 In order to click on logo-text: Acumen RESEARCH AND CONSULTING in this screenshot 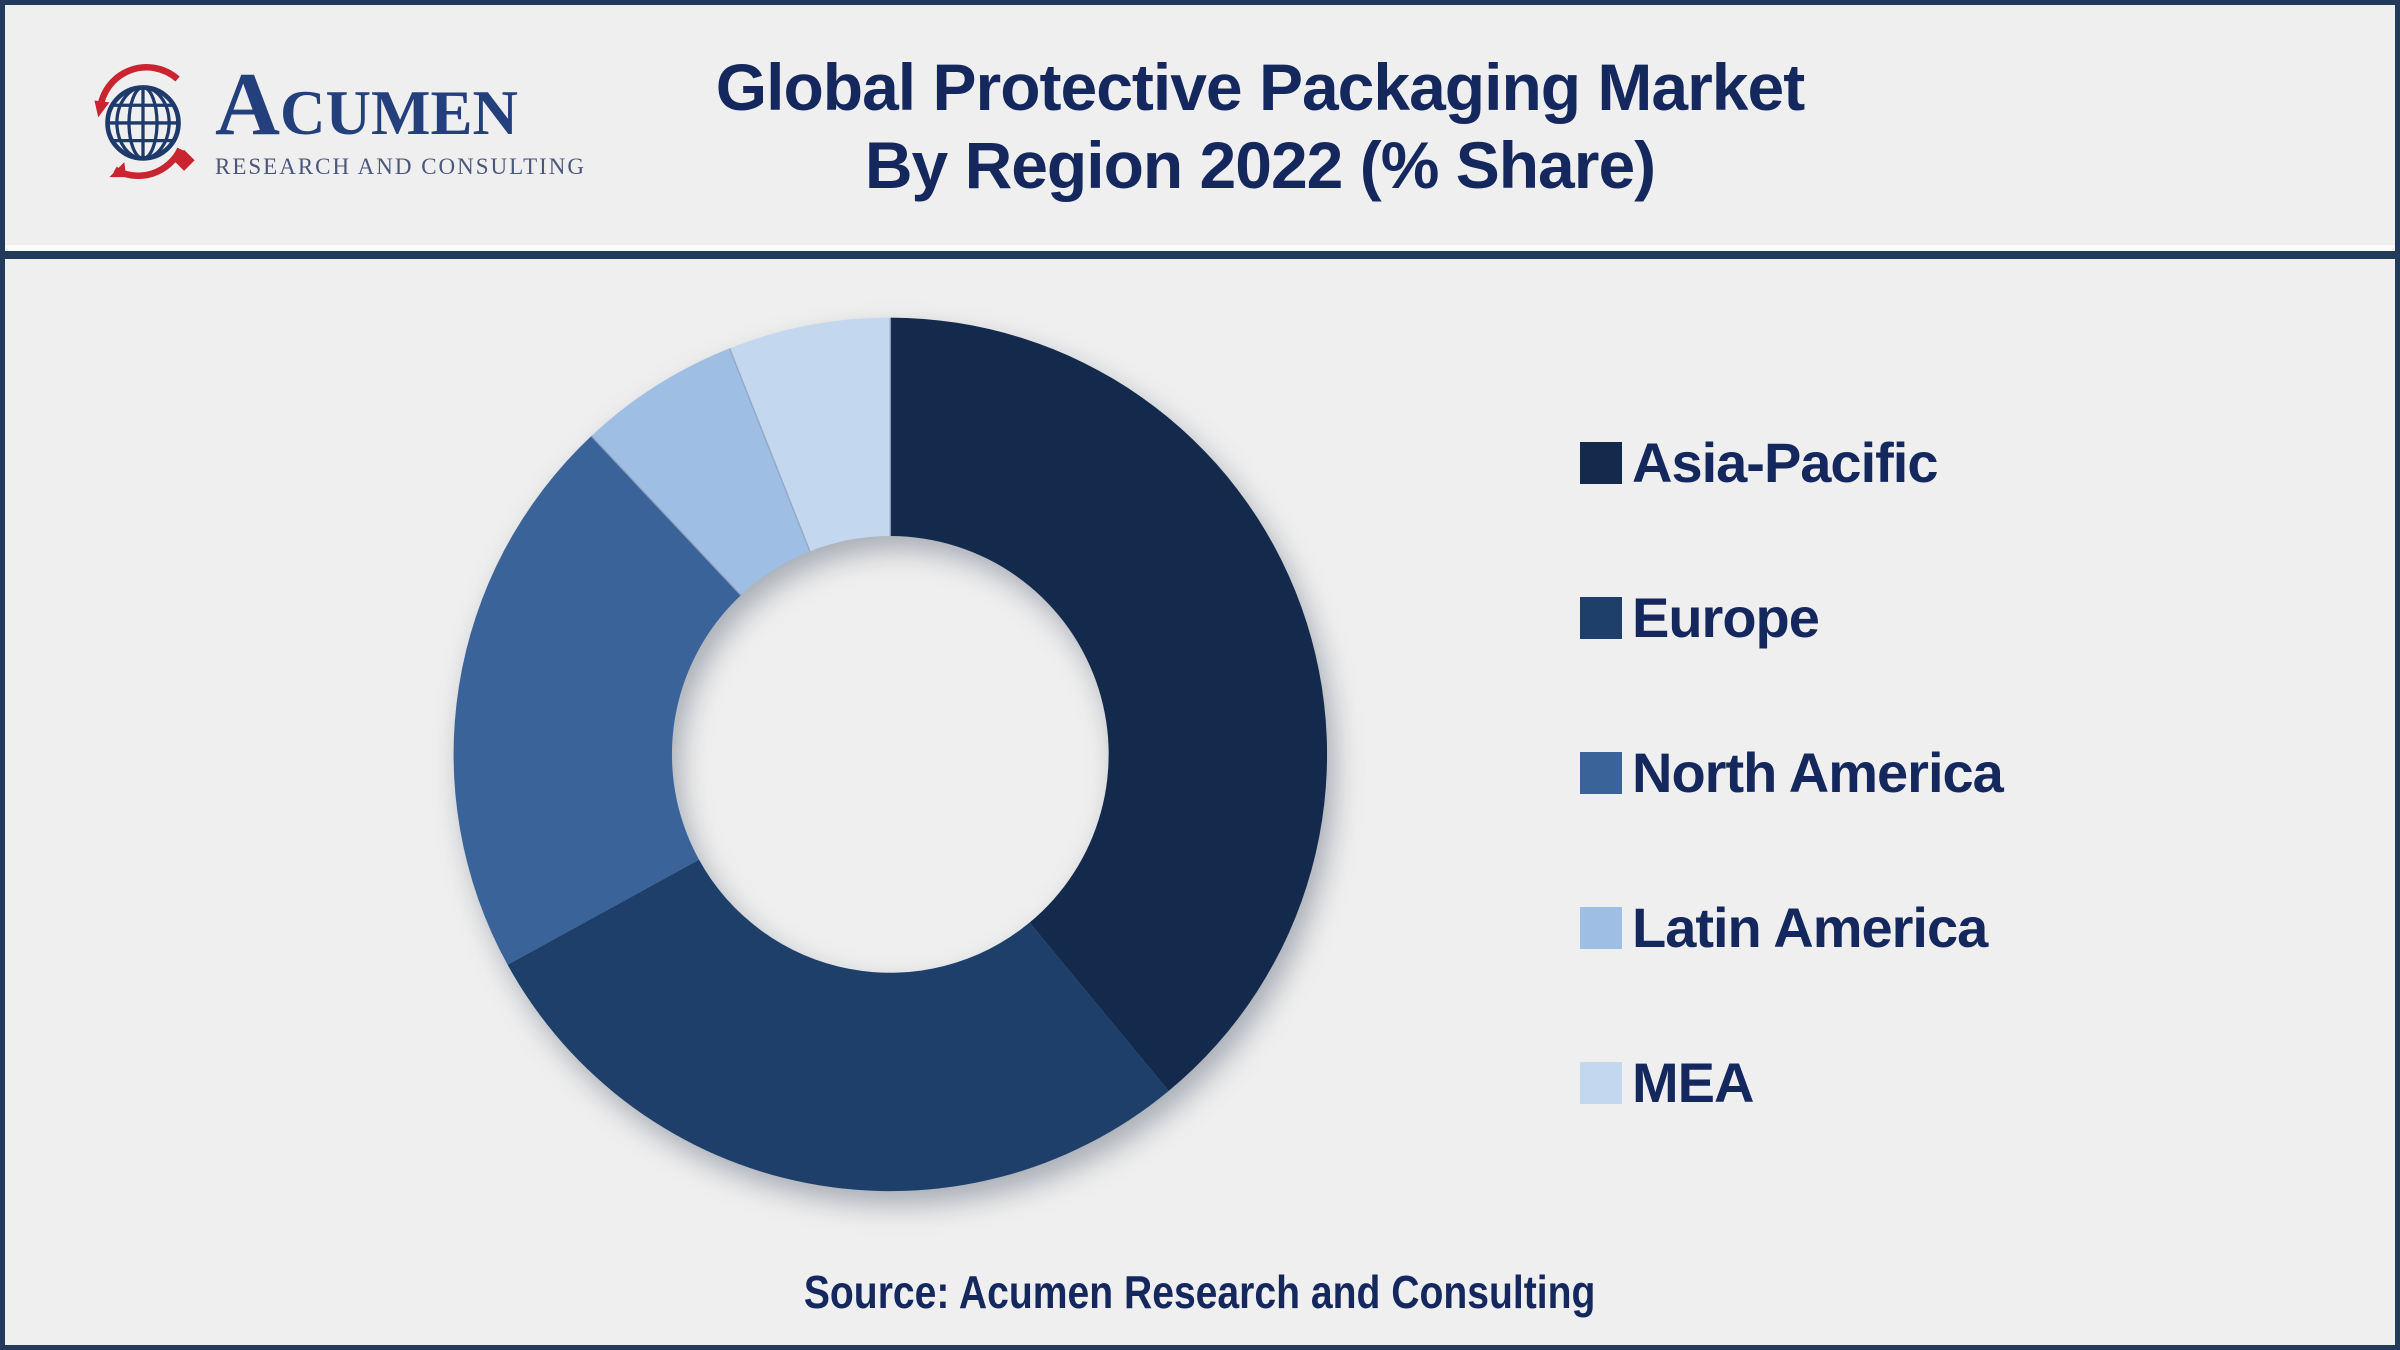, I will do `click(401, 117)`.